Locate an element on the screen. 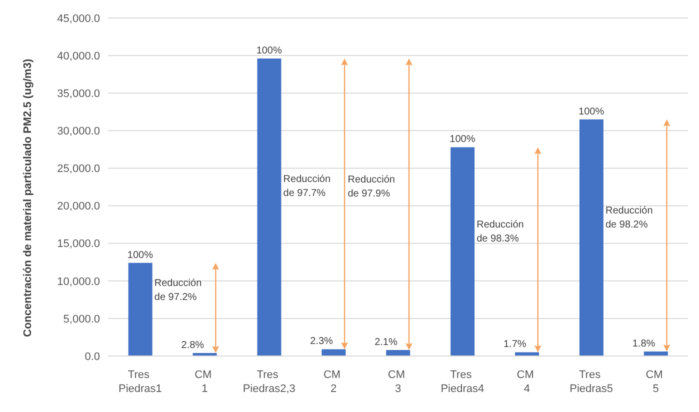 Image resolution: width=699 pixels, height=412 pixels. x-tick-label: CM 1 is located at coordinates (204, 382).